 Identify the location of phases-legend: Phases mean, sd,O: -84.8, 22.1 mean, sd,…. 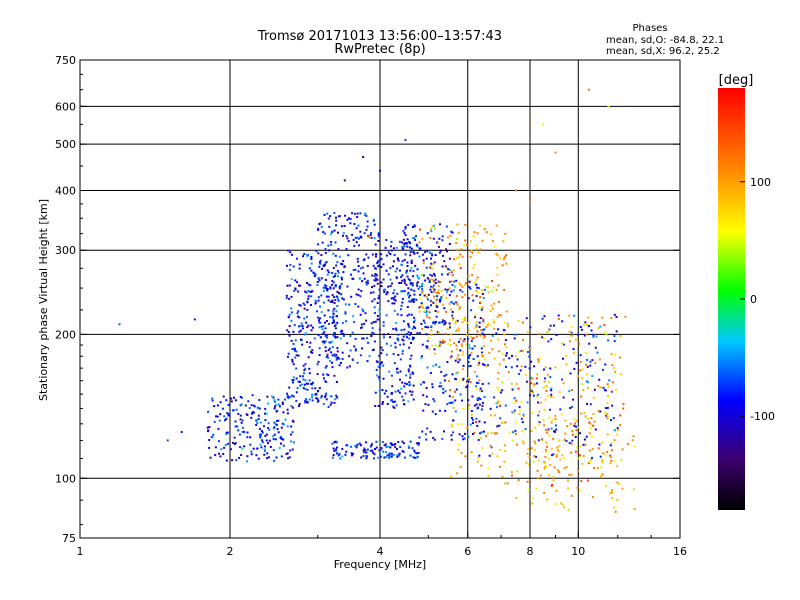
(665, 40).